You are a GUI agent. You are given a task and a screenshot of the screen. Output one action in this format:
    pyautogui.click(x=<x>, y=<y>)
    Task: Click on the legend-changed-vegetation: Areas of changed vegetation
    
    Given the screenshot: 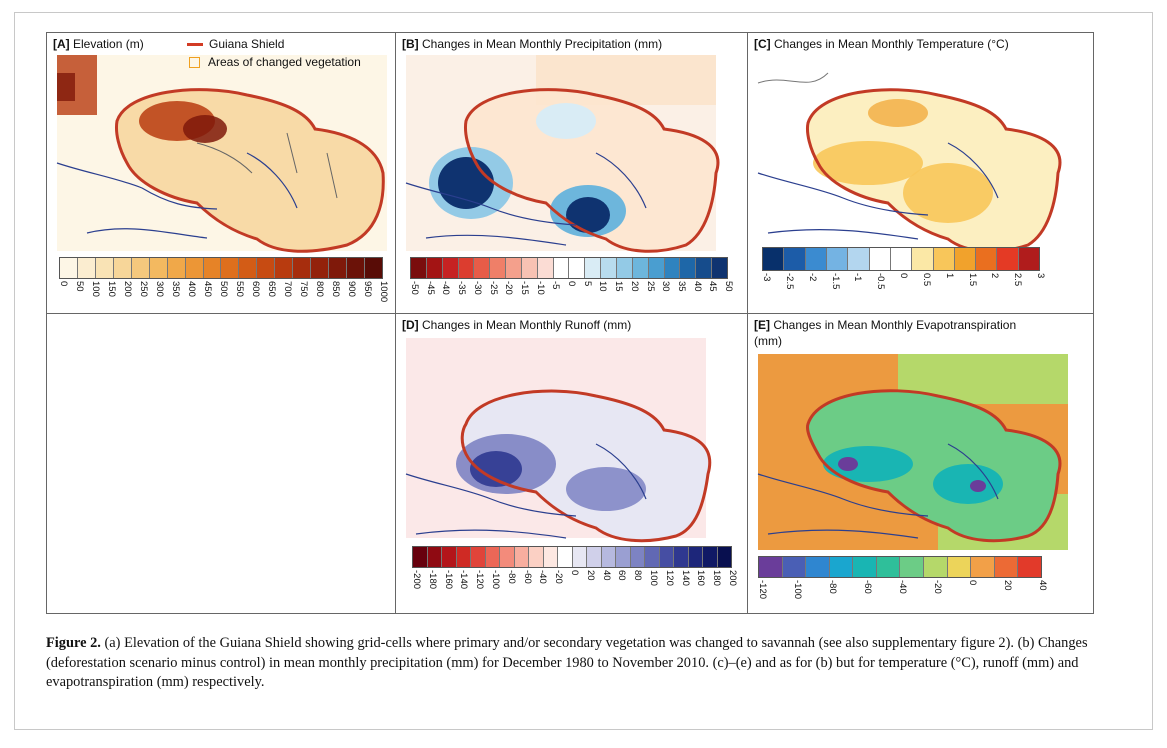 What is the action you would take?
    pyautogui.click(x=274, y=62)
    